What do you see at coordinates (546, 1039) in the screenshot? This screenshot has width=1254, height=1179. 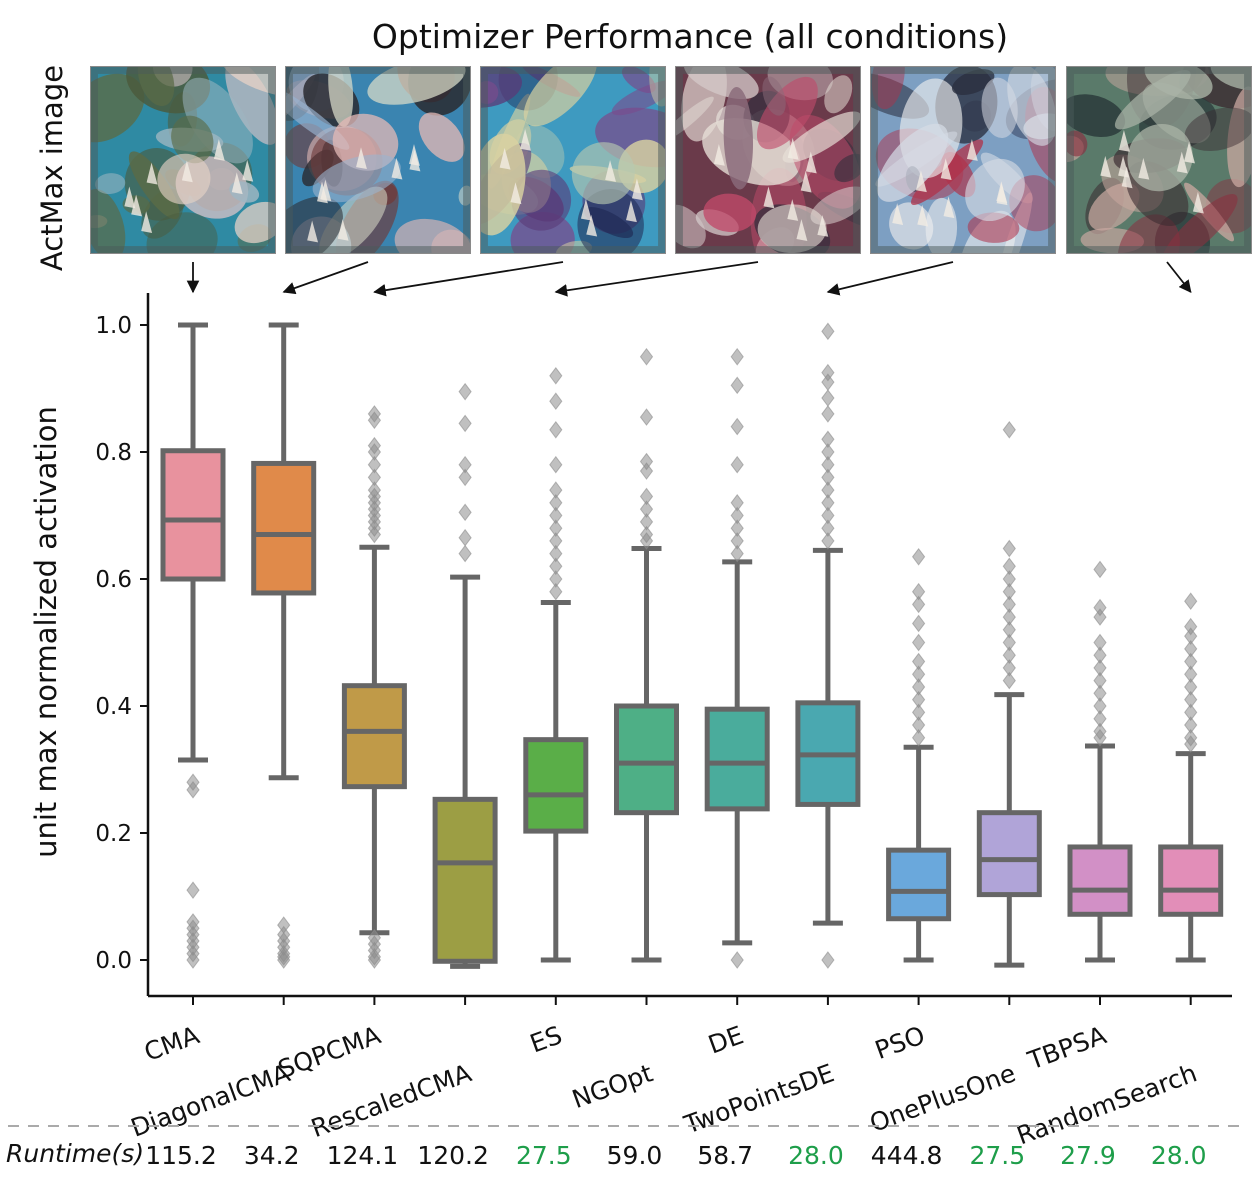 I see `x-tick-label: ES` at bounding box center [546, 1039].